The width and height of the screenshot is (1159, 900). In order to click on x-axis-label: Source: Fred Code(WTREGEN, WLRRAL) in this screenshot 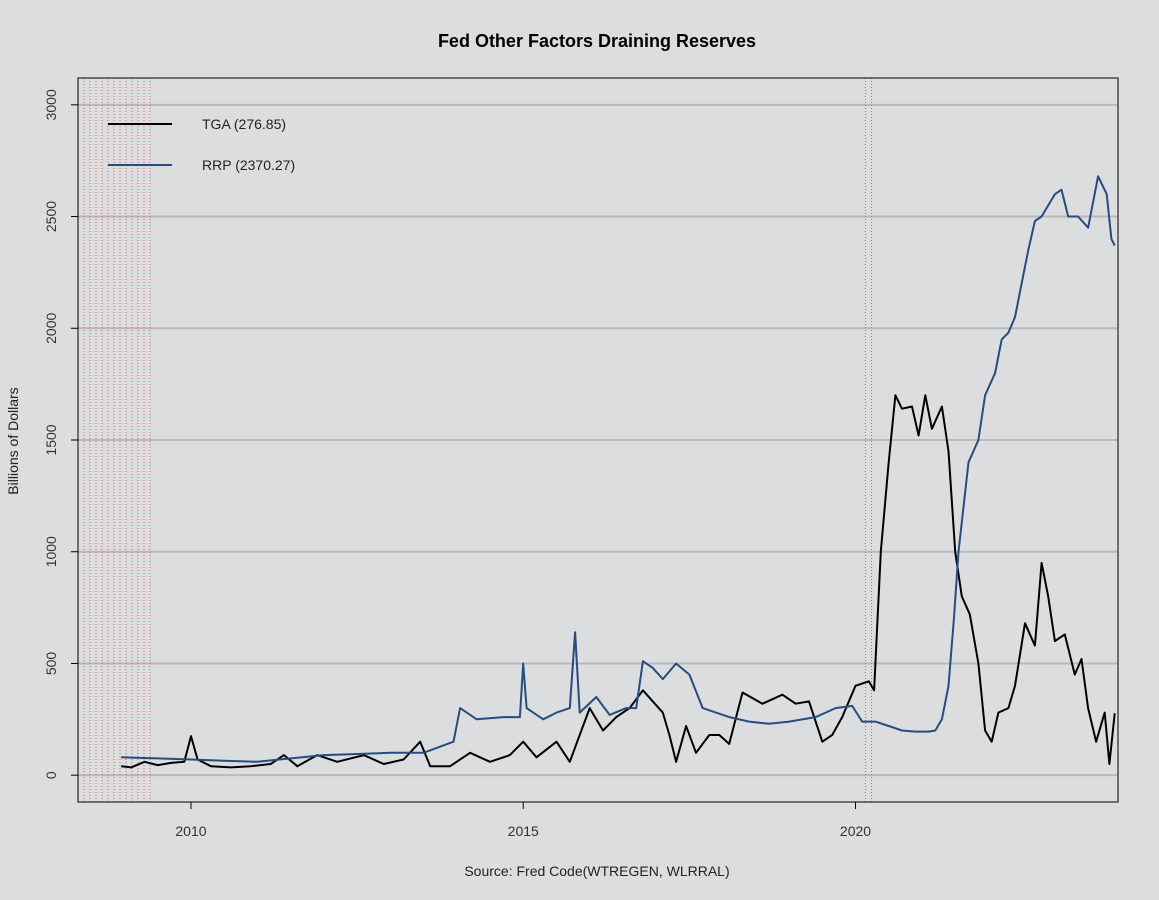, I will do `click(596, 871)`.